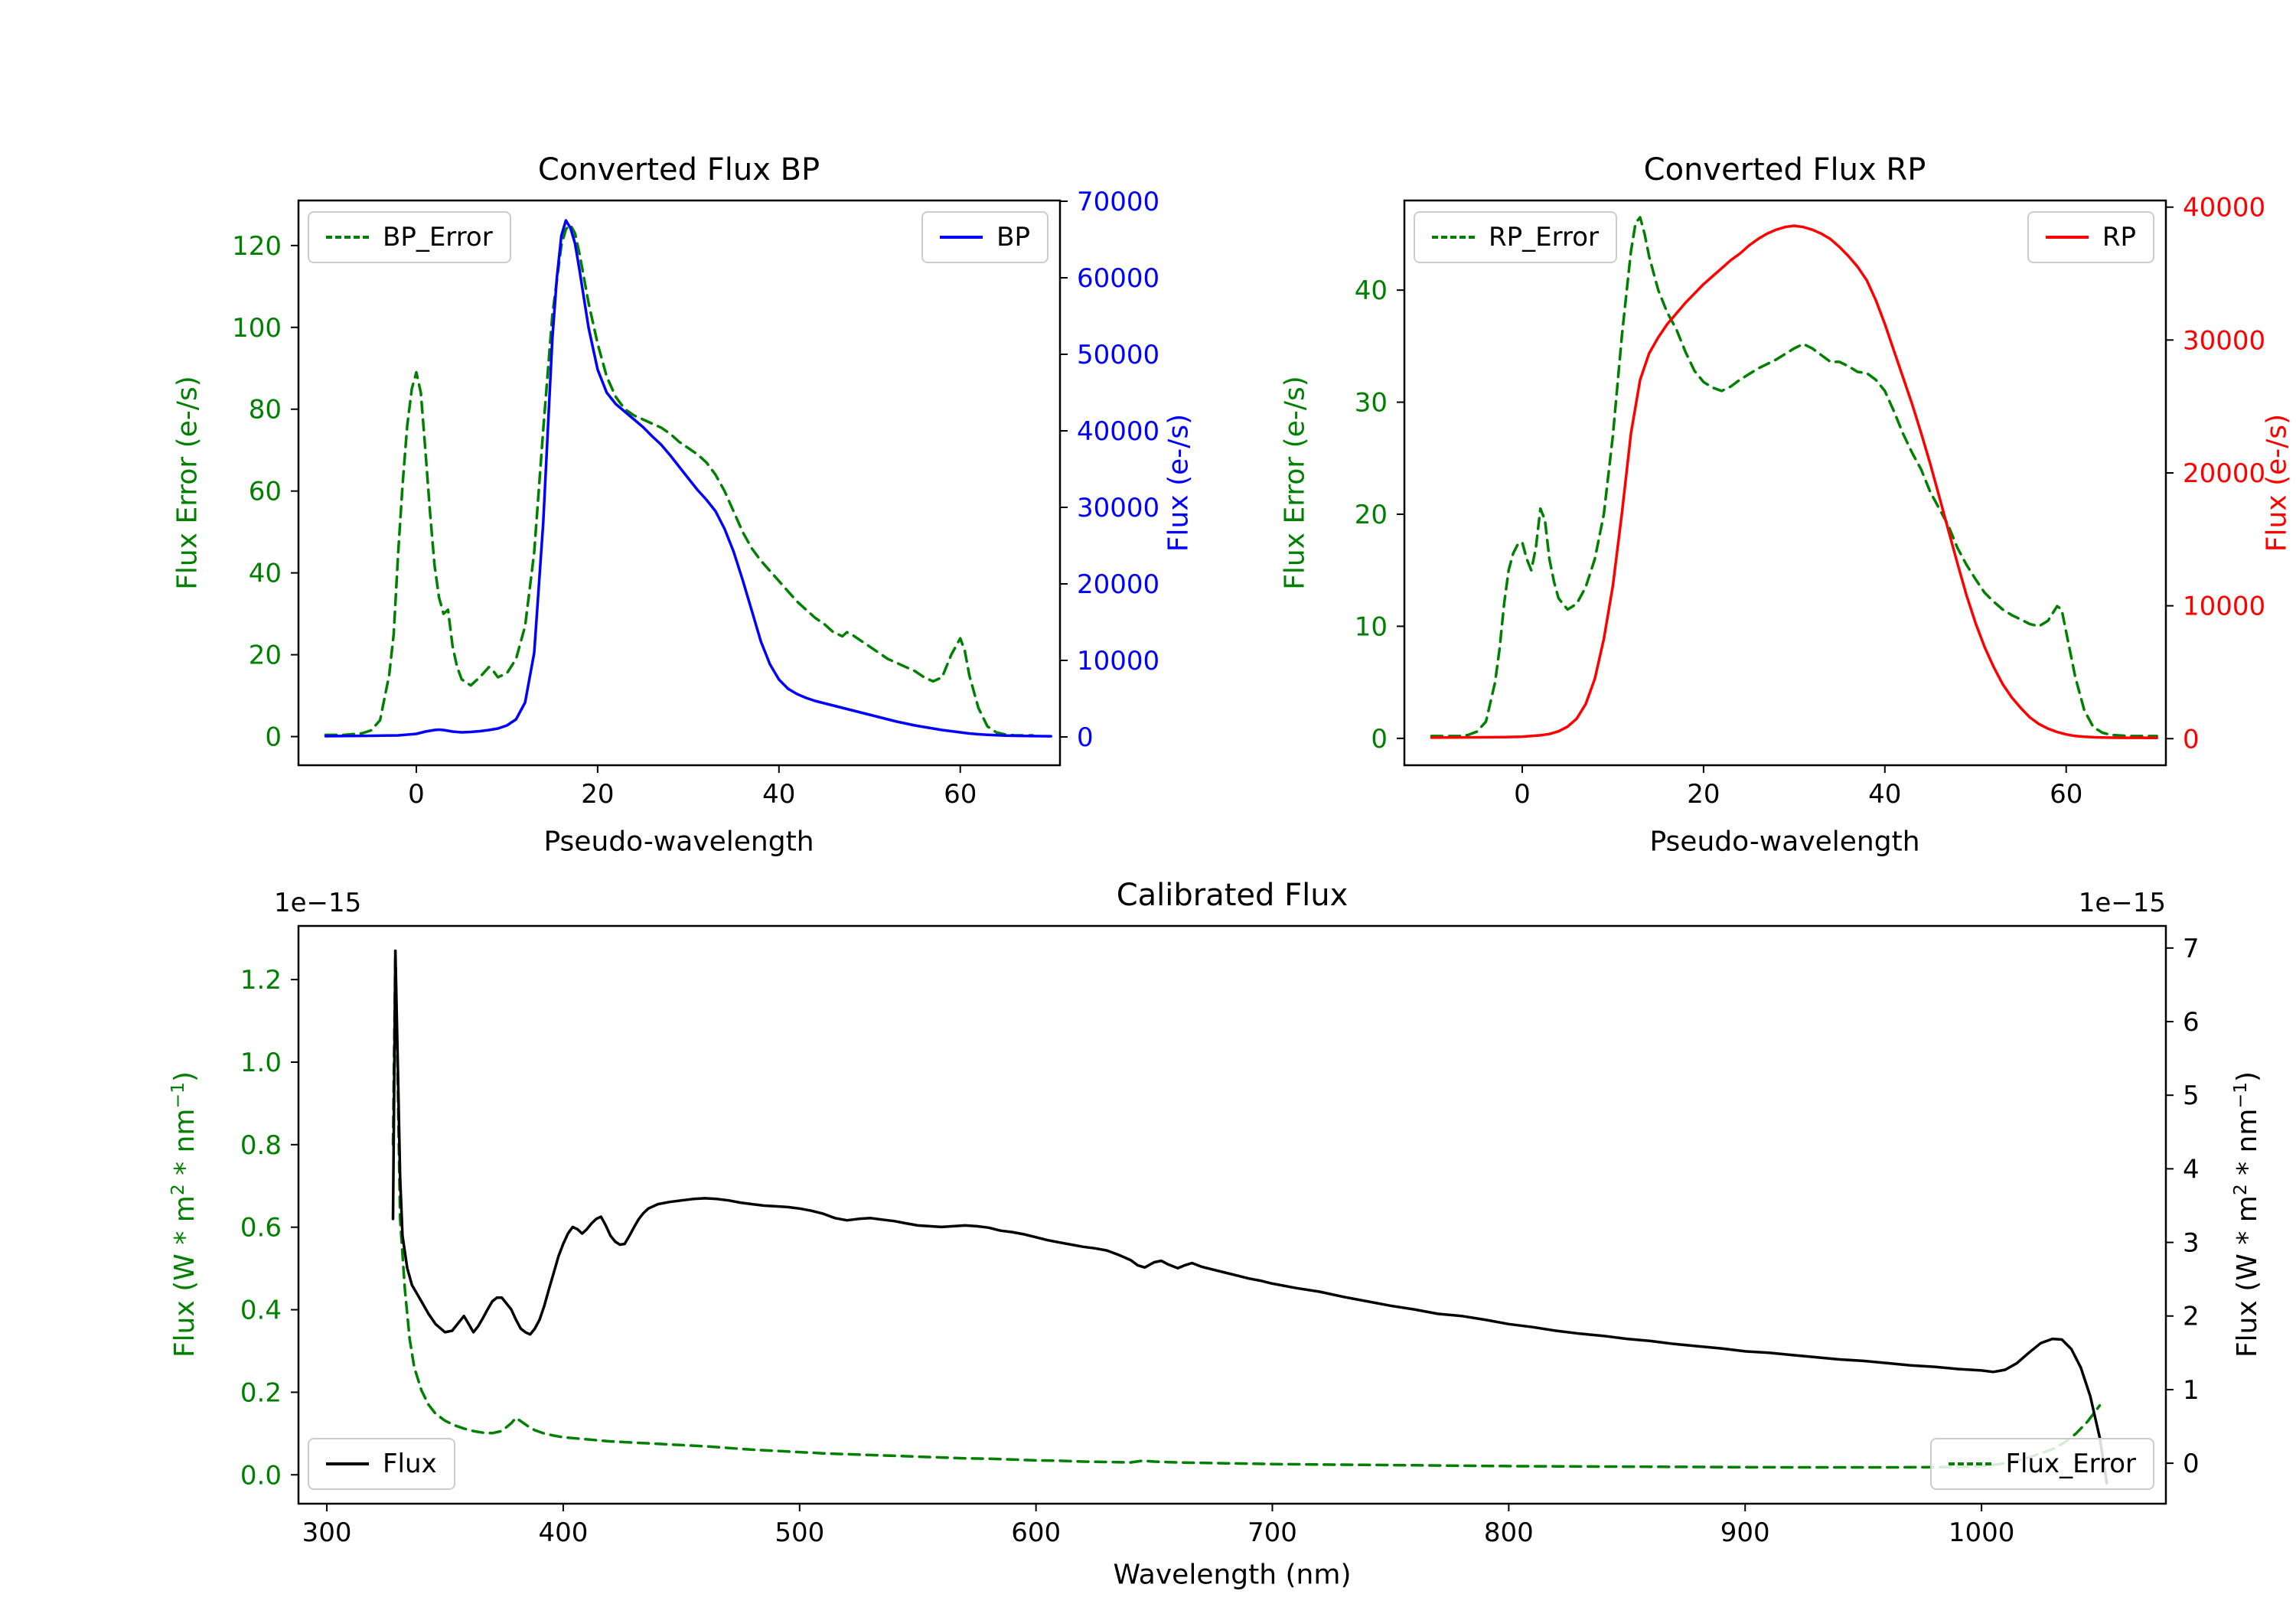  Describe the element at coordinates (2090, 237) in the screenshot. I see `rp-legend: RP` at that location.